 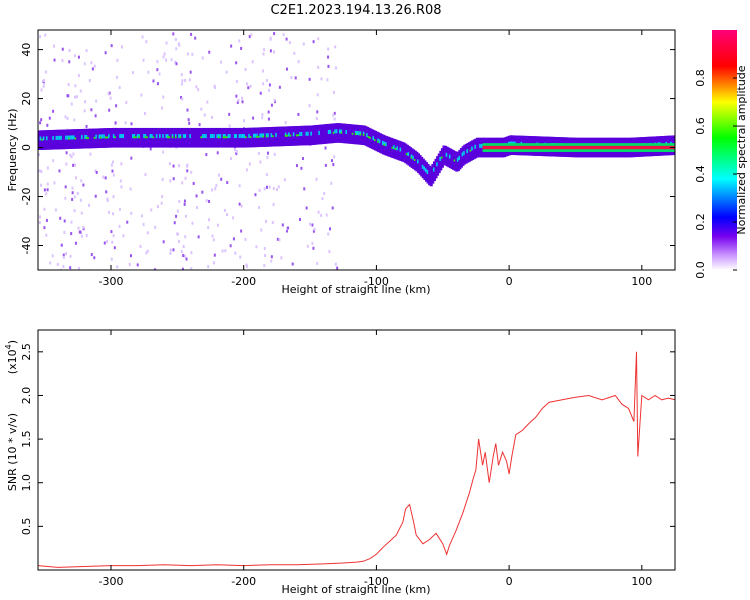 What do you see at coordinates (700, 78) in the screenshot?
I see `colorbar-tick-label: 0.8` at bounding box center [700, 78].